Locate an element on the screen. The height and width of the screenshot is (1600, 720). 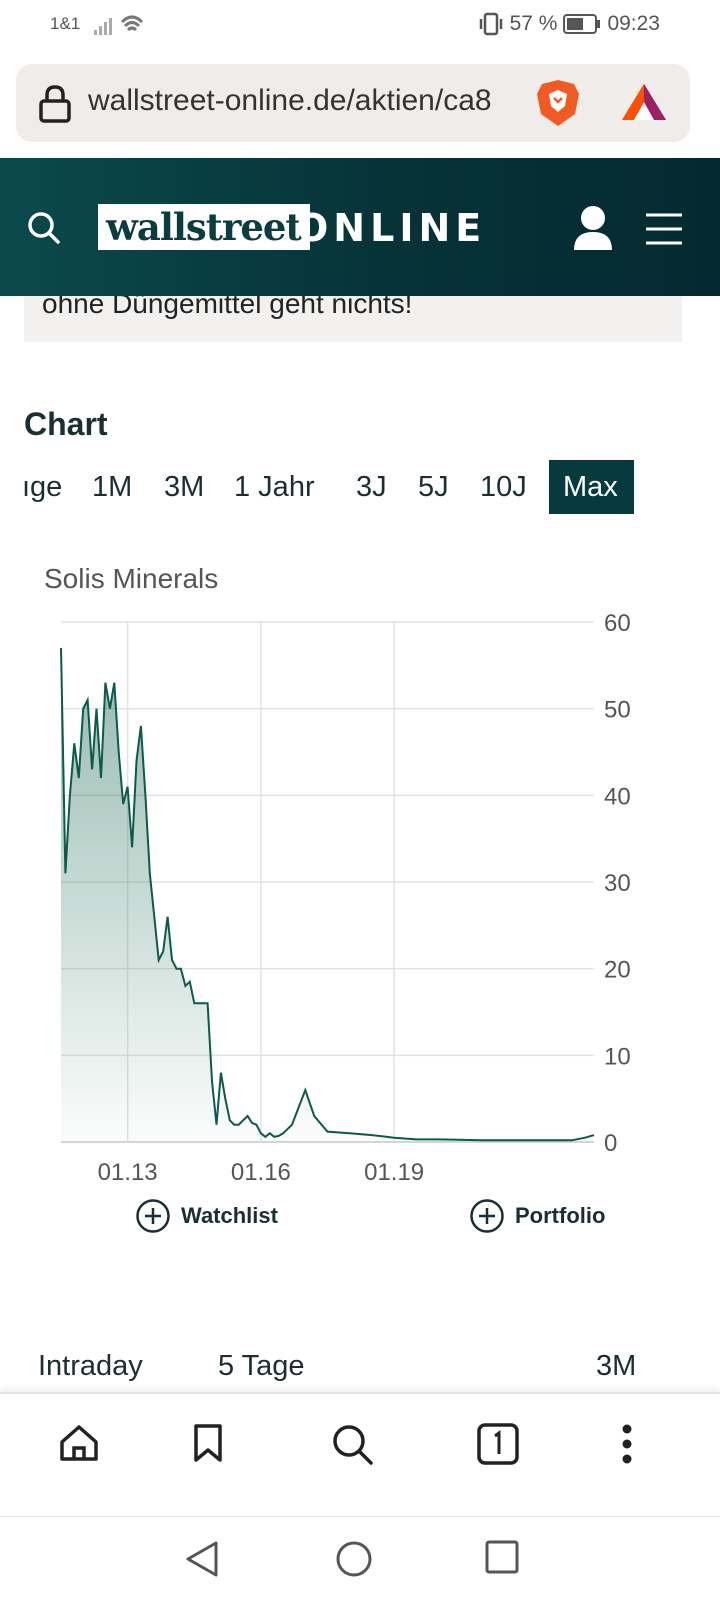
logo-wallstreet: wallstreet is located at coordinates (204, 227).